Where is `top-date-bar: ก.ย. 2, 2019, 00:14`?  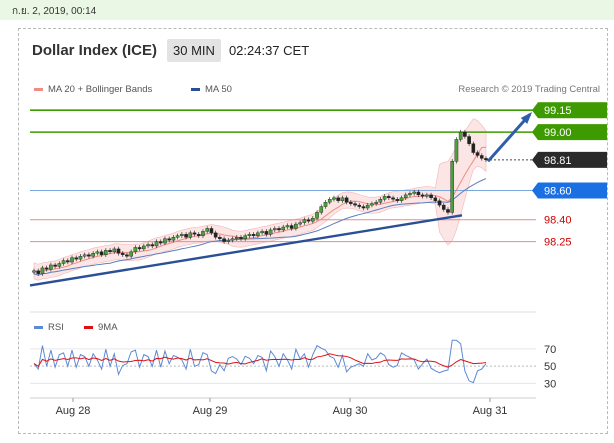
top-date-bar: ก.ย. 2, 2019, 00:14 is located at coordinates (307, 10).